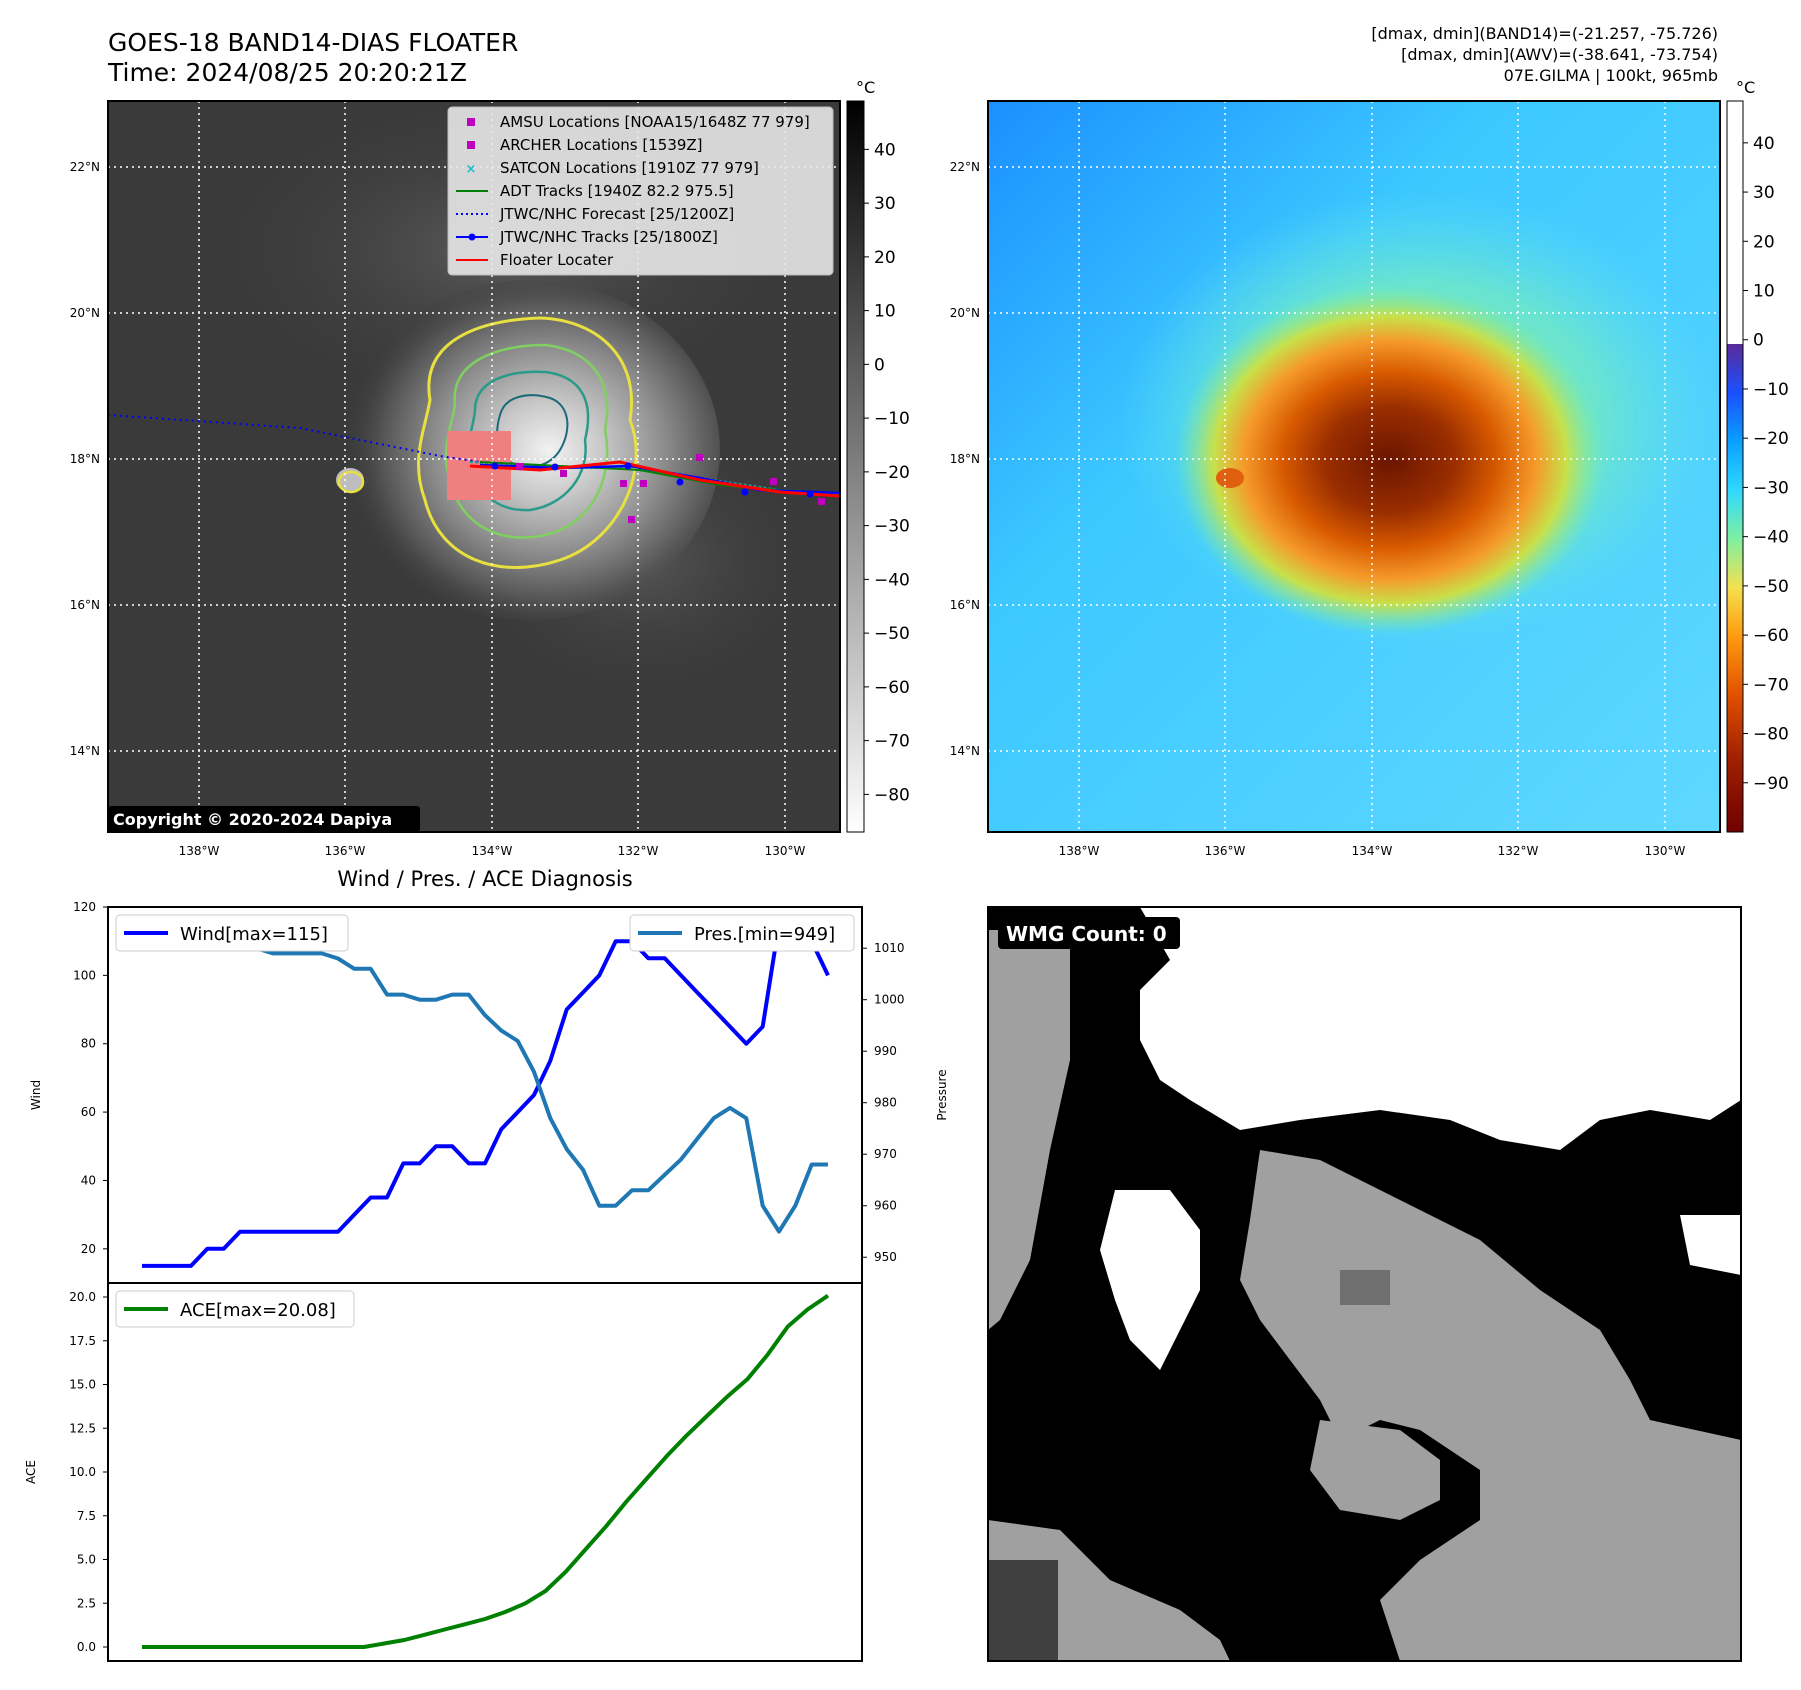 This screenshot has height=1690, width=1801. I want to click on map-legend-label: SATCON Locations [1910Z 77 979], so click(629, 168).